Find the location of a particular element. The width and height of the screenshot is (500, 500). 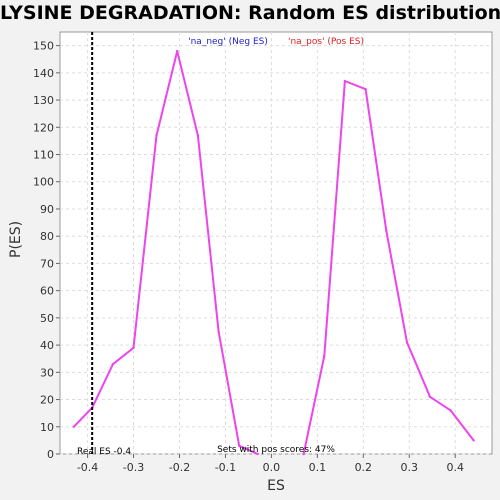

x-tick-label: -0.1 is located at coordinates (225, 467).